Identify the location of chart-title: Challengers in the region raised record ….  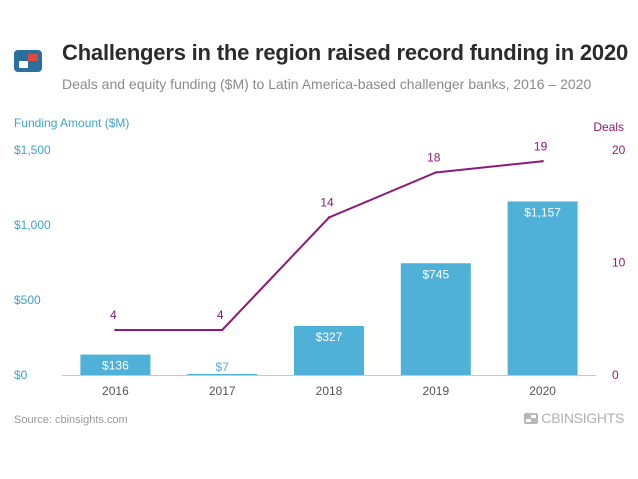
(345, 52).